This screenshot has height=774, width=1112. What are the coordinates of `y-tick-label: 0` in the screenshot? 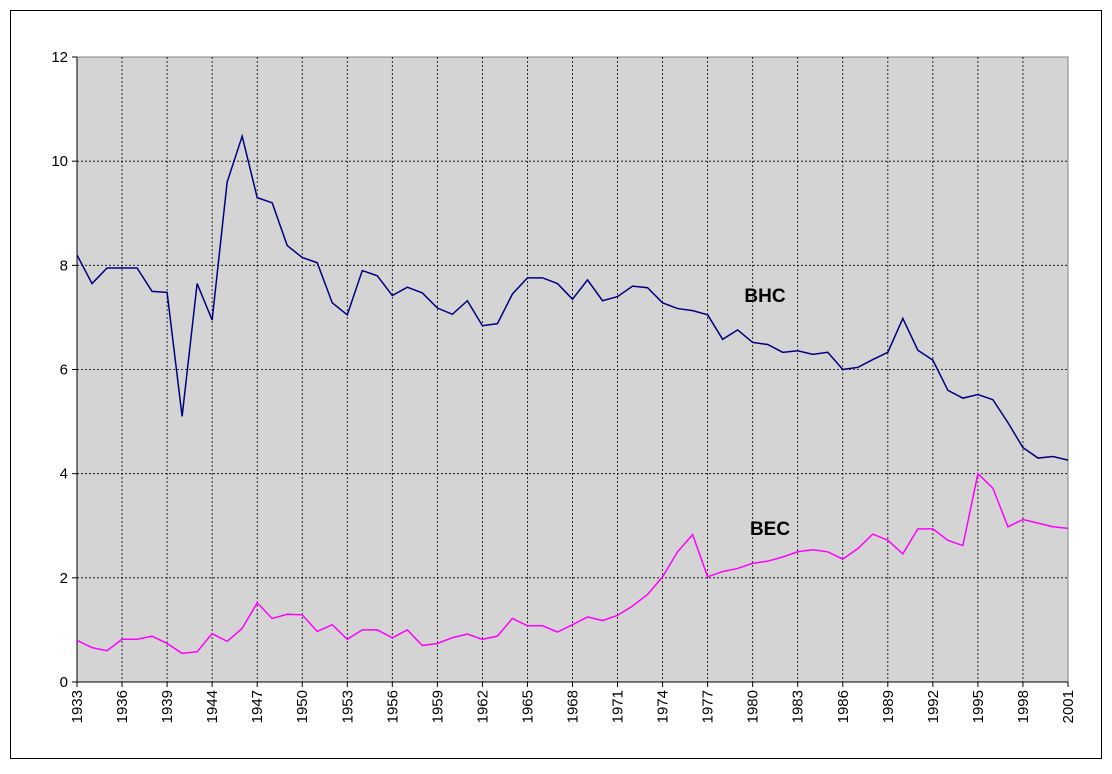 It's located at (64, 682).